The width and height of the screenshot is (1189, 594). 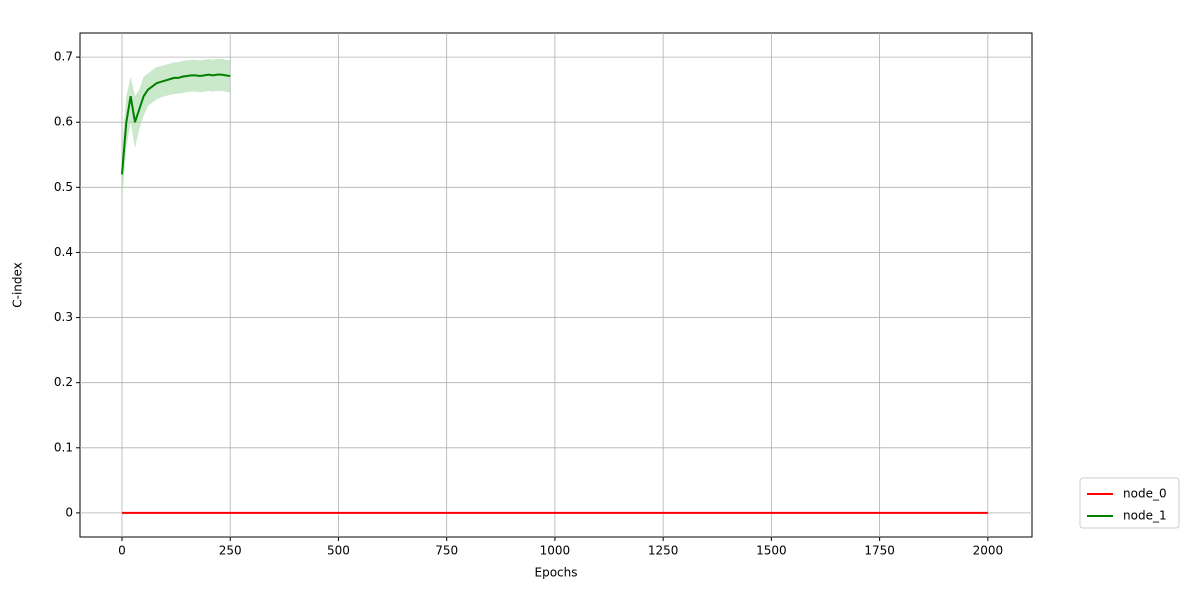 I want to click on y-tick-label: 0.6, so click(x=63, y=122).